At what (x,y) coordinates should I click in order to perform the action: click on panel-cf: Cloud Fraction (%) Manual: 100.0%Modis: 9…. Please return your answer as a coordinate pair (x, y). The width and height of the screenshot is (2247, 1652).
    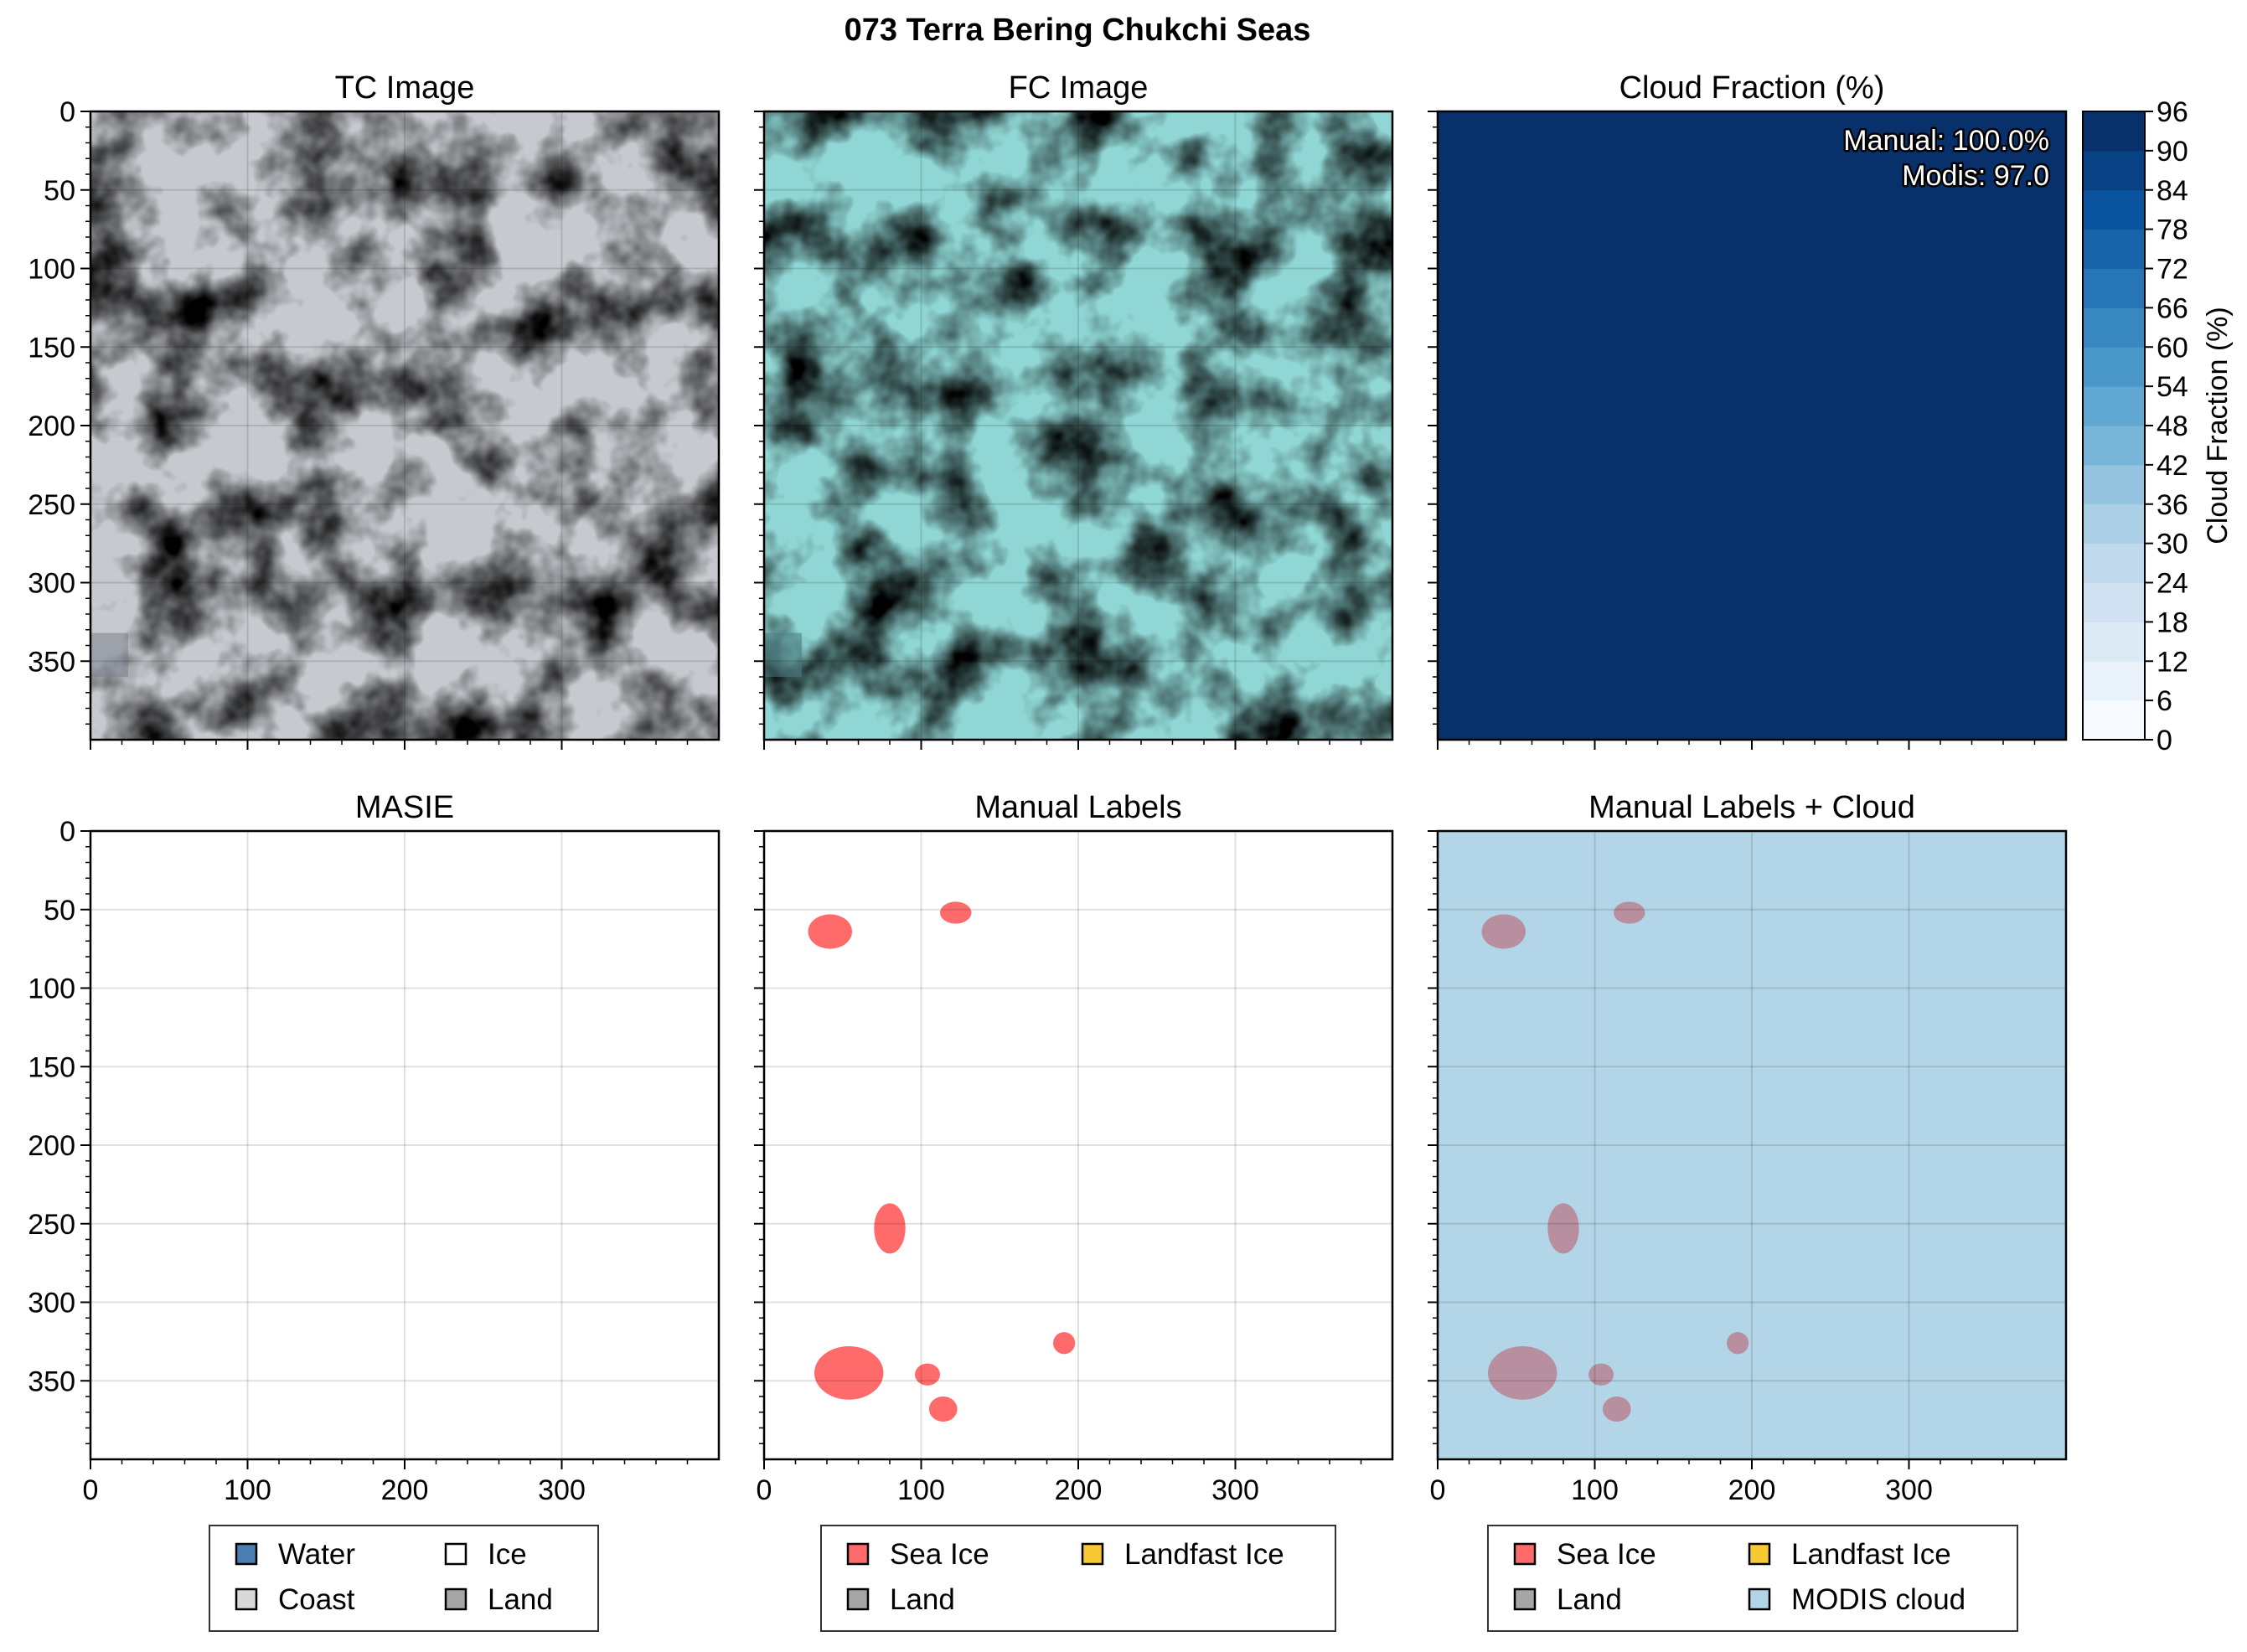
    Looking at the image, I should click on (1748, 410).